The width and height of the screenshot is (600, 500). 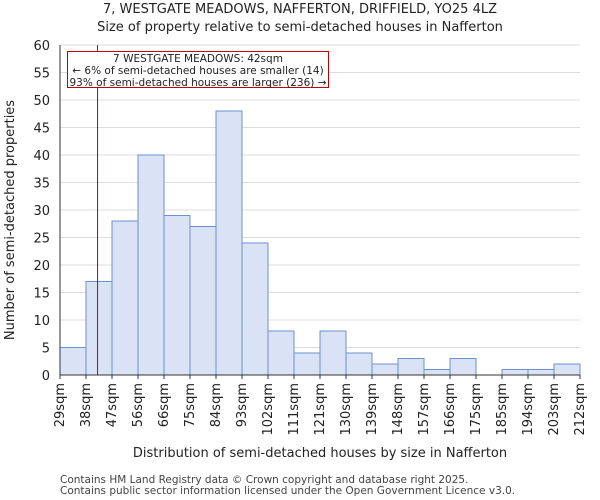 What do you see at coordinates (41, 239) in the screenshot?
I see `y-tick-label: 25` at bounding box center [41, 239].